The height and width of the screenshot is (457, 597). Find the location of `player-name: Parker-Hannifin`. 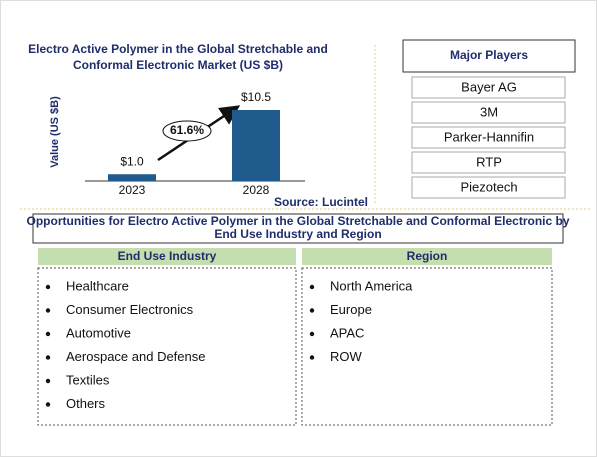

player-name: Parker-Hannifin is located at coordinates (489, 136).